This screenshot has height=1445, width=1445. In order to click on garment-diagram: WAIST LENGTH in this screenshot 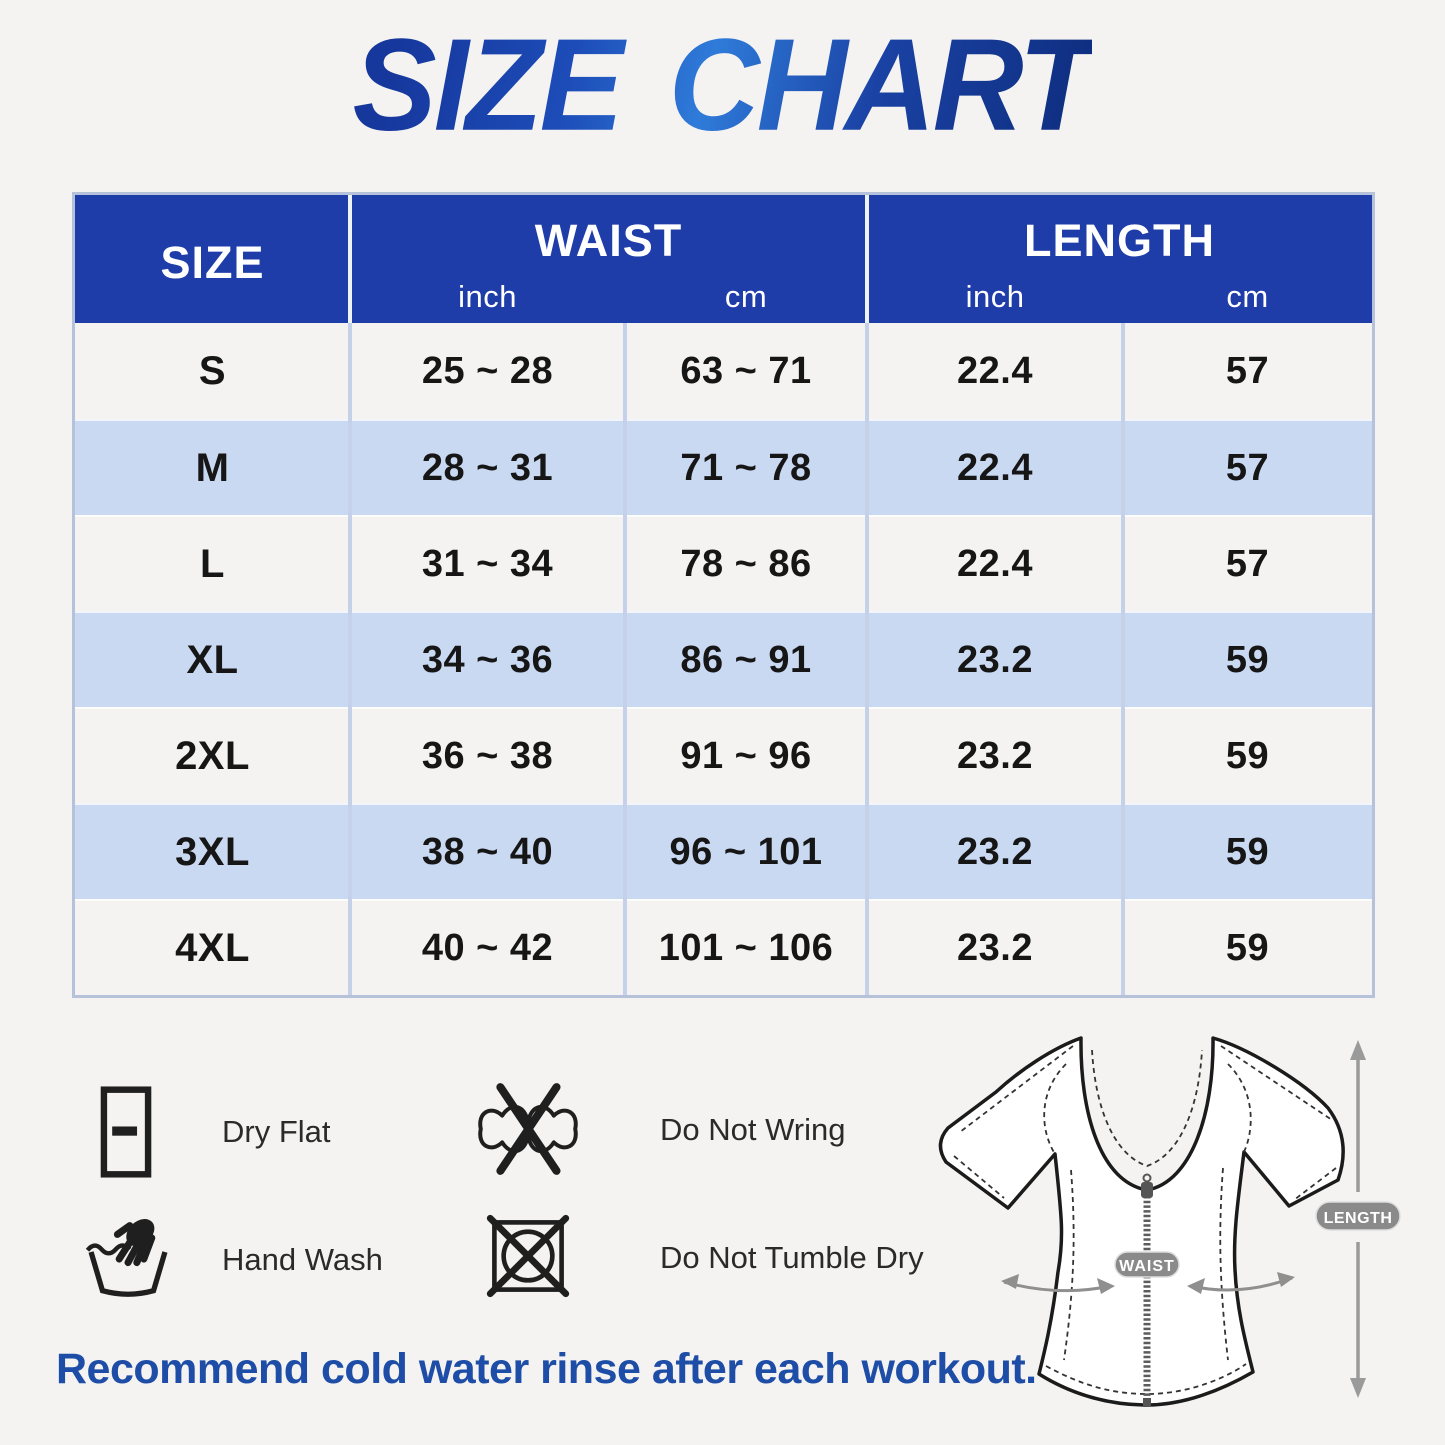, I will do `click(1169, 1221)`.